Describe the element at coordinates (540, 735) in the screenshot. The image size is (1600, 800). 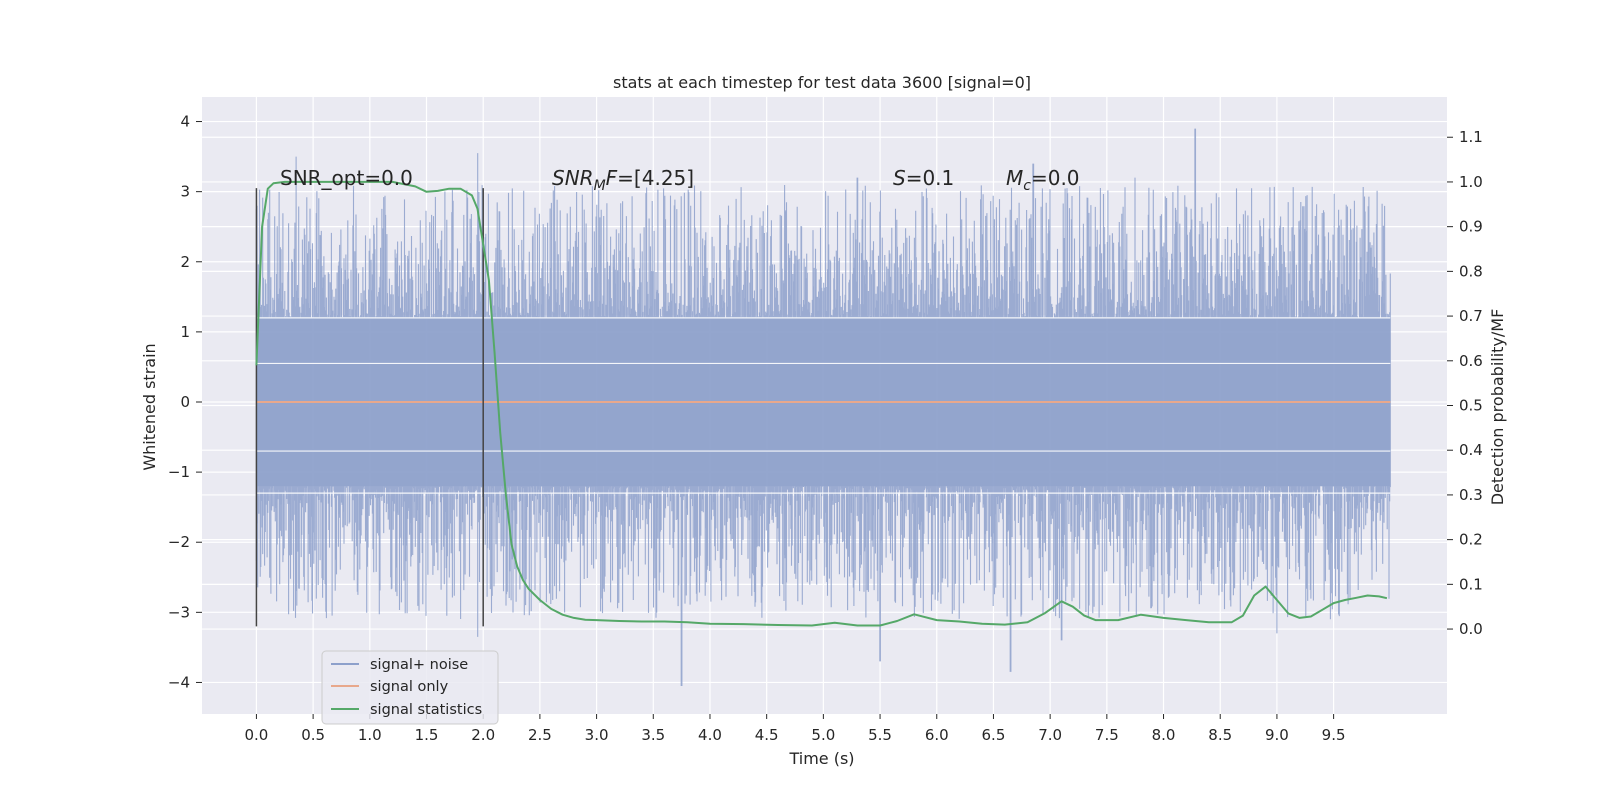
I see `x-tick-label: 2.5` at that location.